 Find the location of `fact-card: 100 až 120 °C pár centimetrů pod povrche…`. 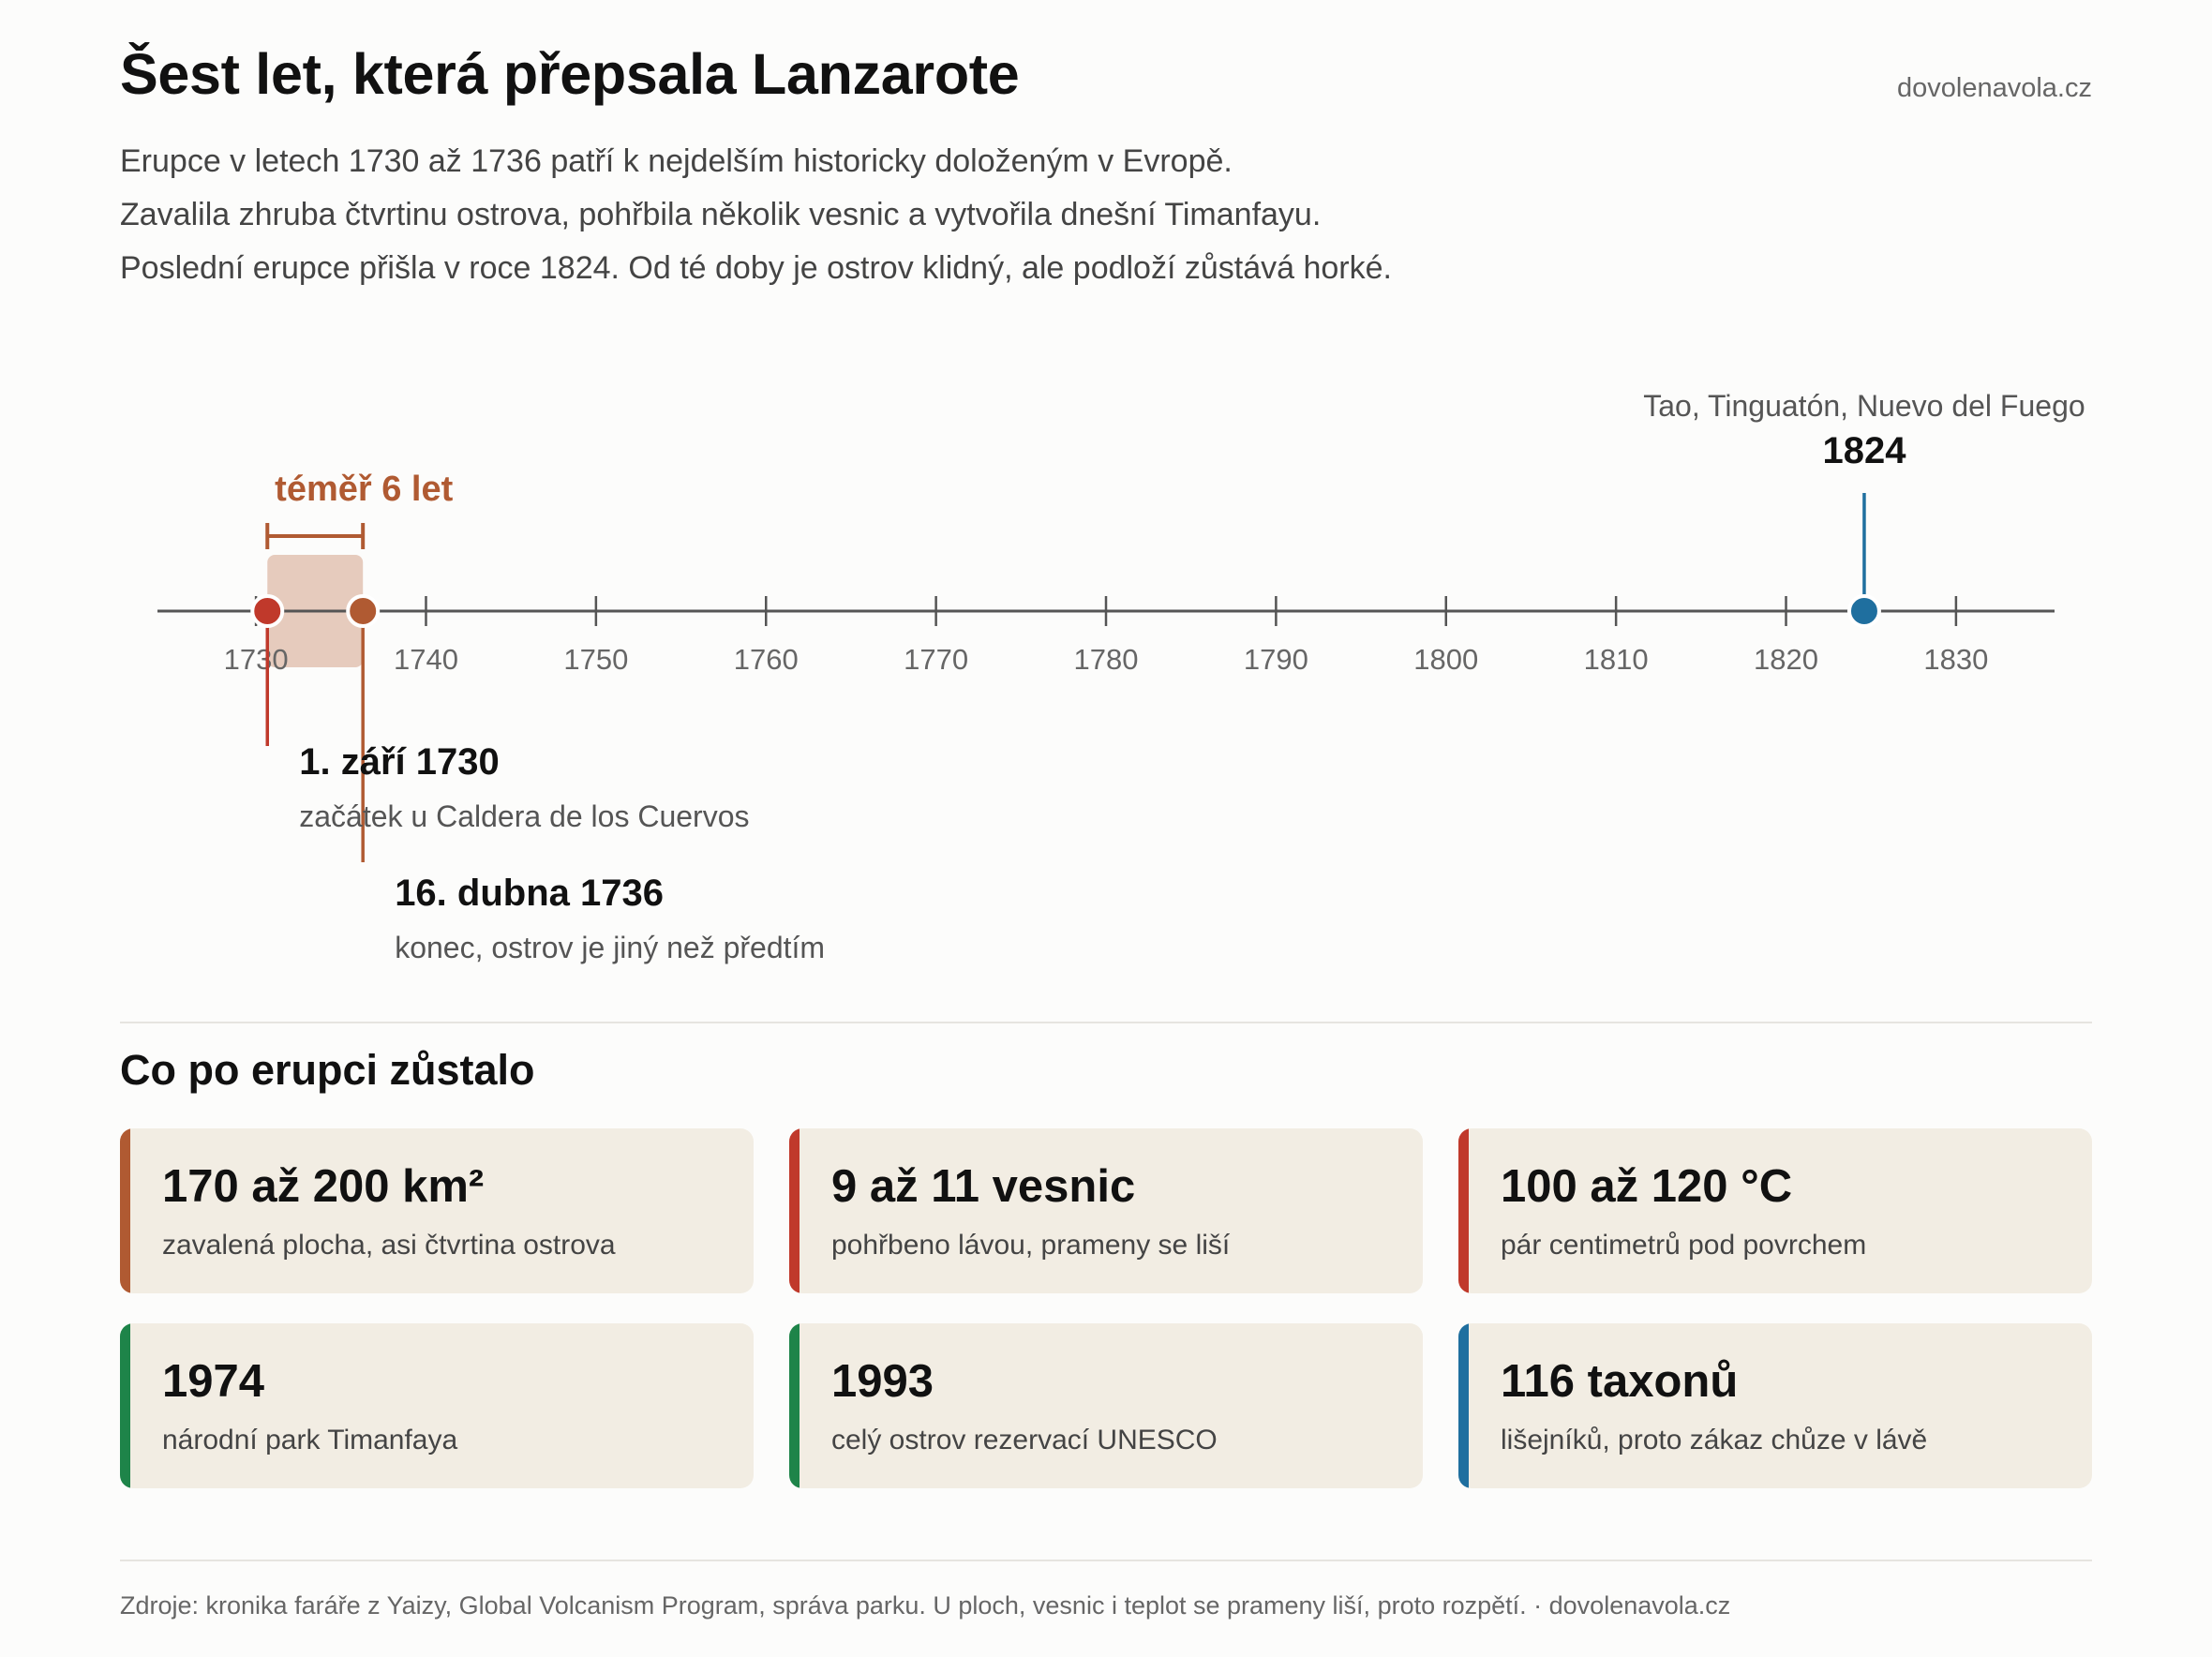

fact-card: 100 až 120 °C pár centimetrů pod povrche… is located at coordinates (1775, 1210).